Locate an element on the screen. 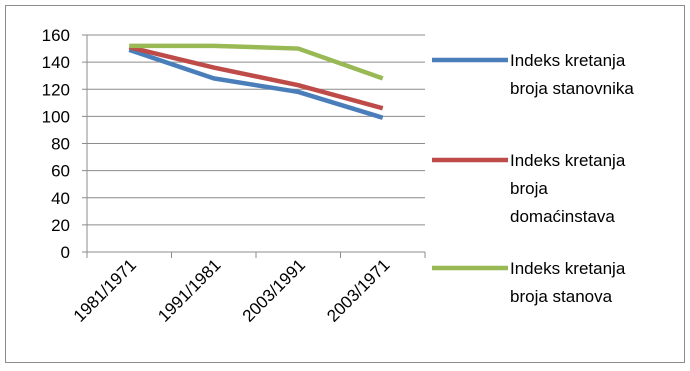  legend-label: broja stanovnika is located at coordinates (572, 88).